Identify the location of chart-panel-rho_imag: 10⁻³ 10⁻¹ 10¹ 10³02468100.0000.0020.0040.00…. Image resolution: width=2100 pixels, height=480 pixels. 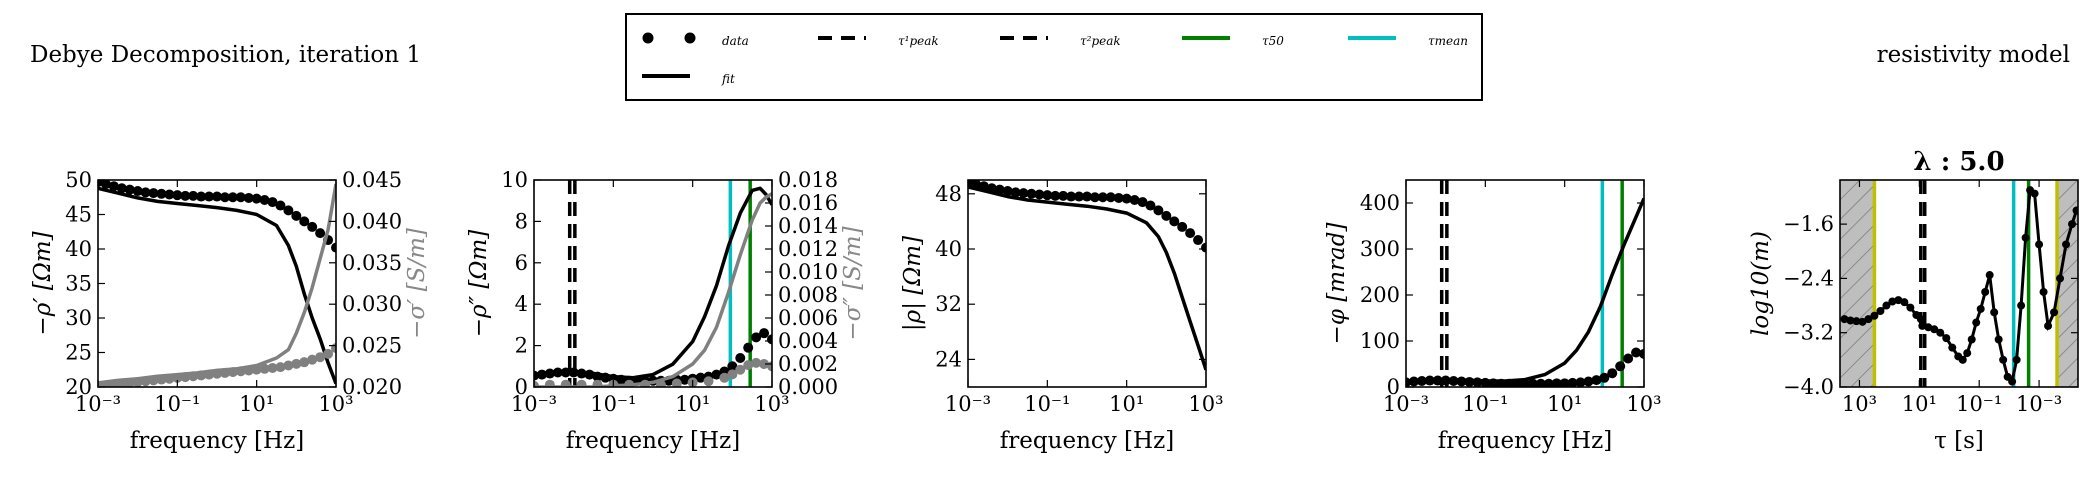
(666, 311).